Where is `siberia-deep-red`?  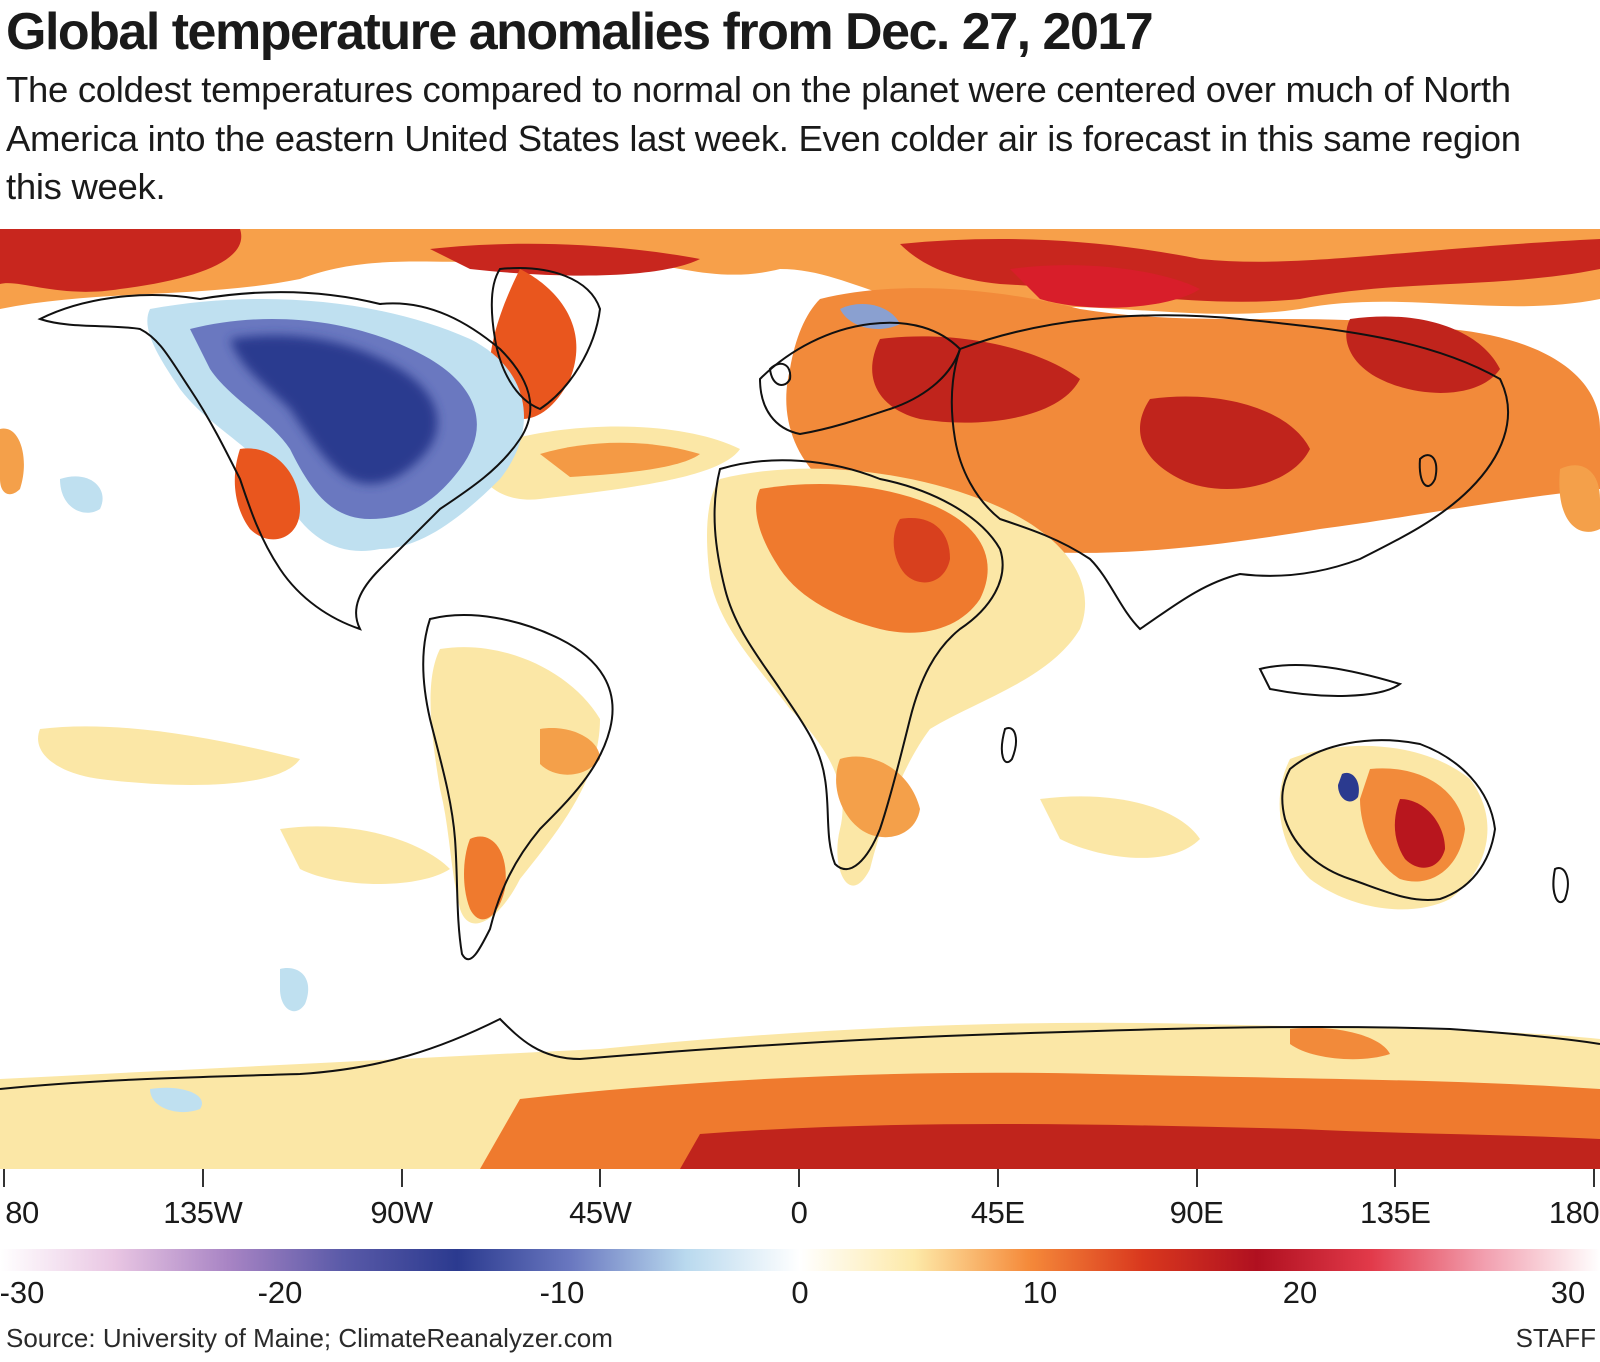 siberia-deep-red is located at coordinates (1105, 286).